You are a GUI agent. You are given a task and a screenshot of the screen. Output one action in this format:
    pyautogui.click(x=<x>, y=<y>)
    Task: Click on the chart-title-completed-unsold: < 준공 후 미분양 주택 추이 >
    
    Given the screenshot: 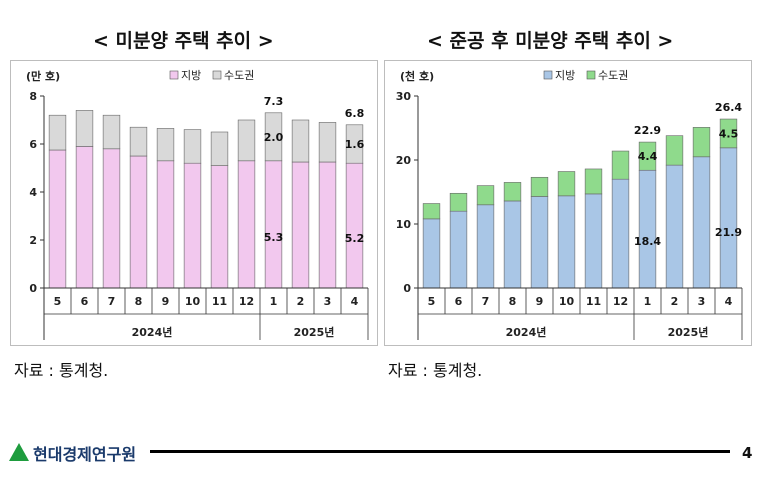 What is the action you would take?
    pyautogui.click(x=550, y=41)
    